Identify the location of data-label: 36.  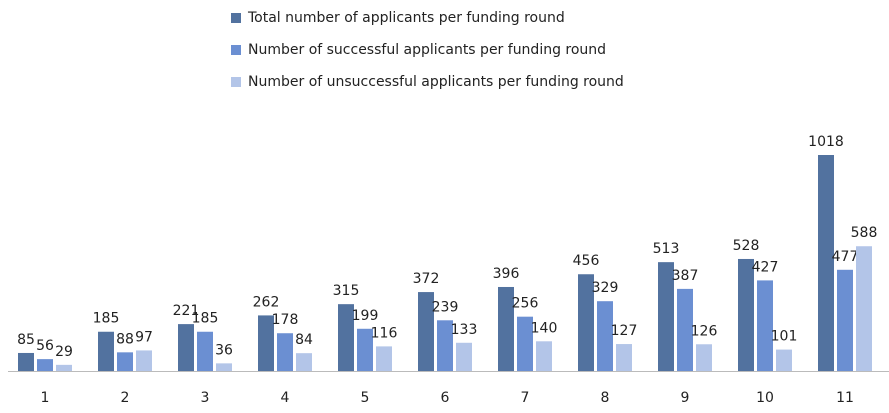
(224, 350).